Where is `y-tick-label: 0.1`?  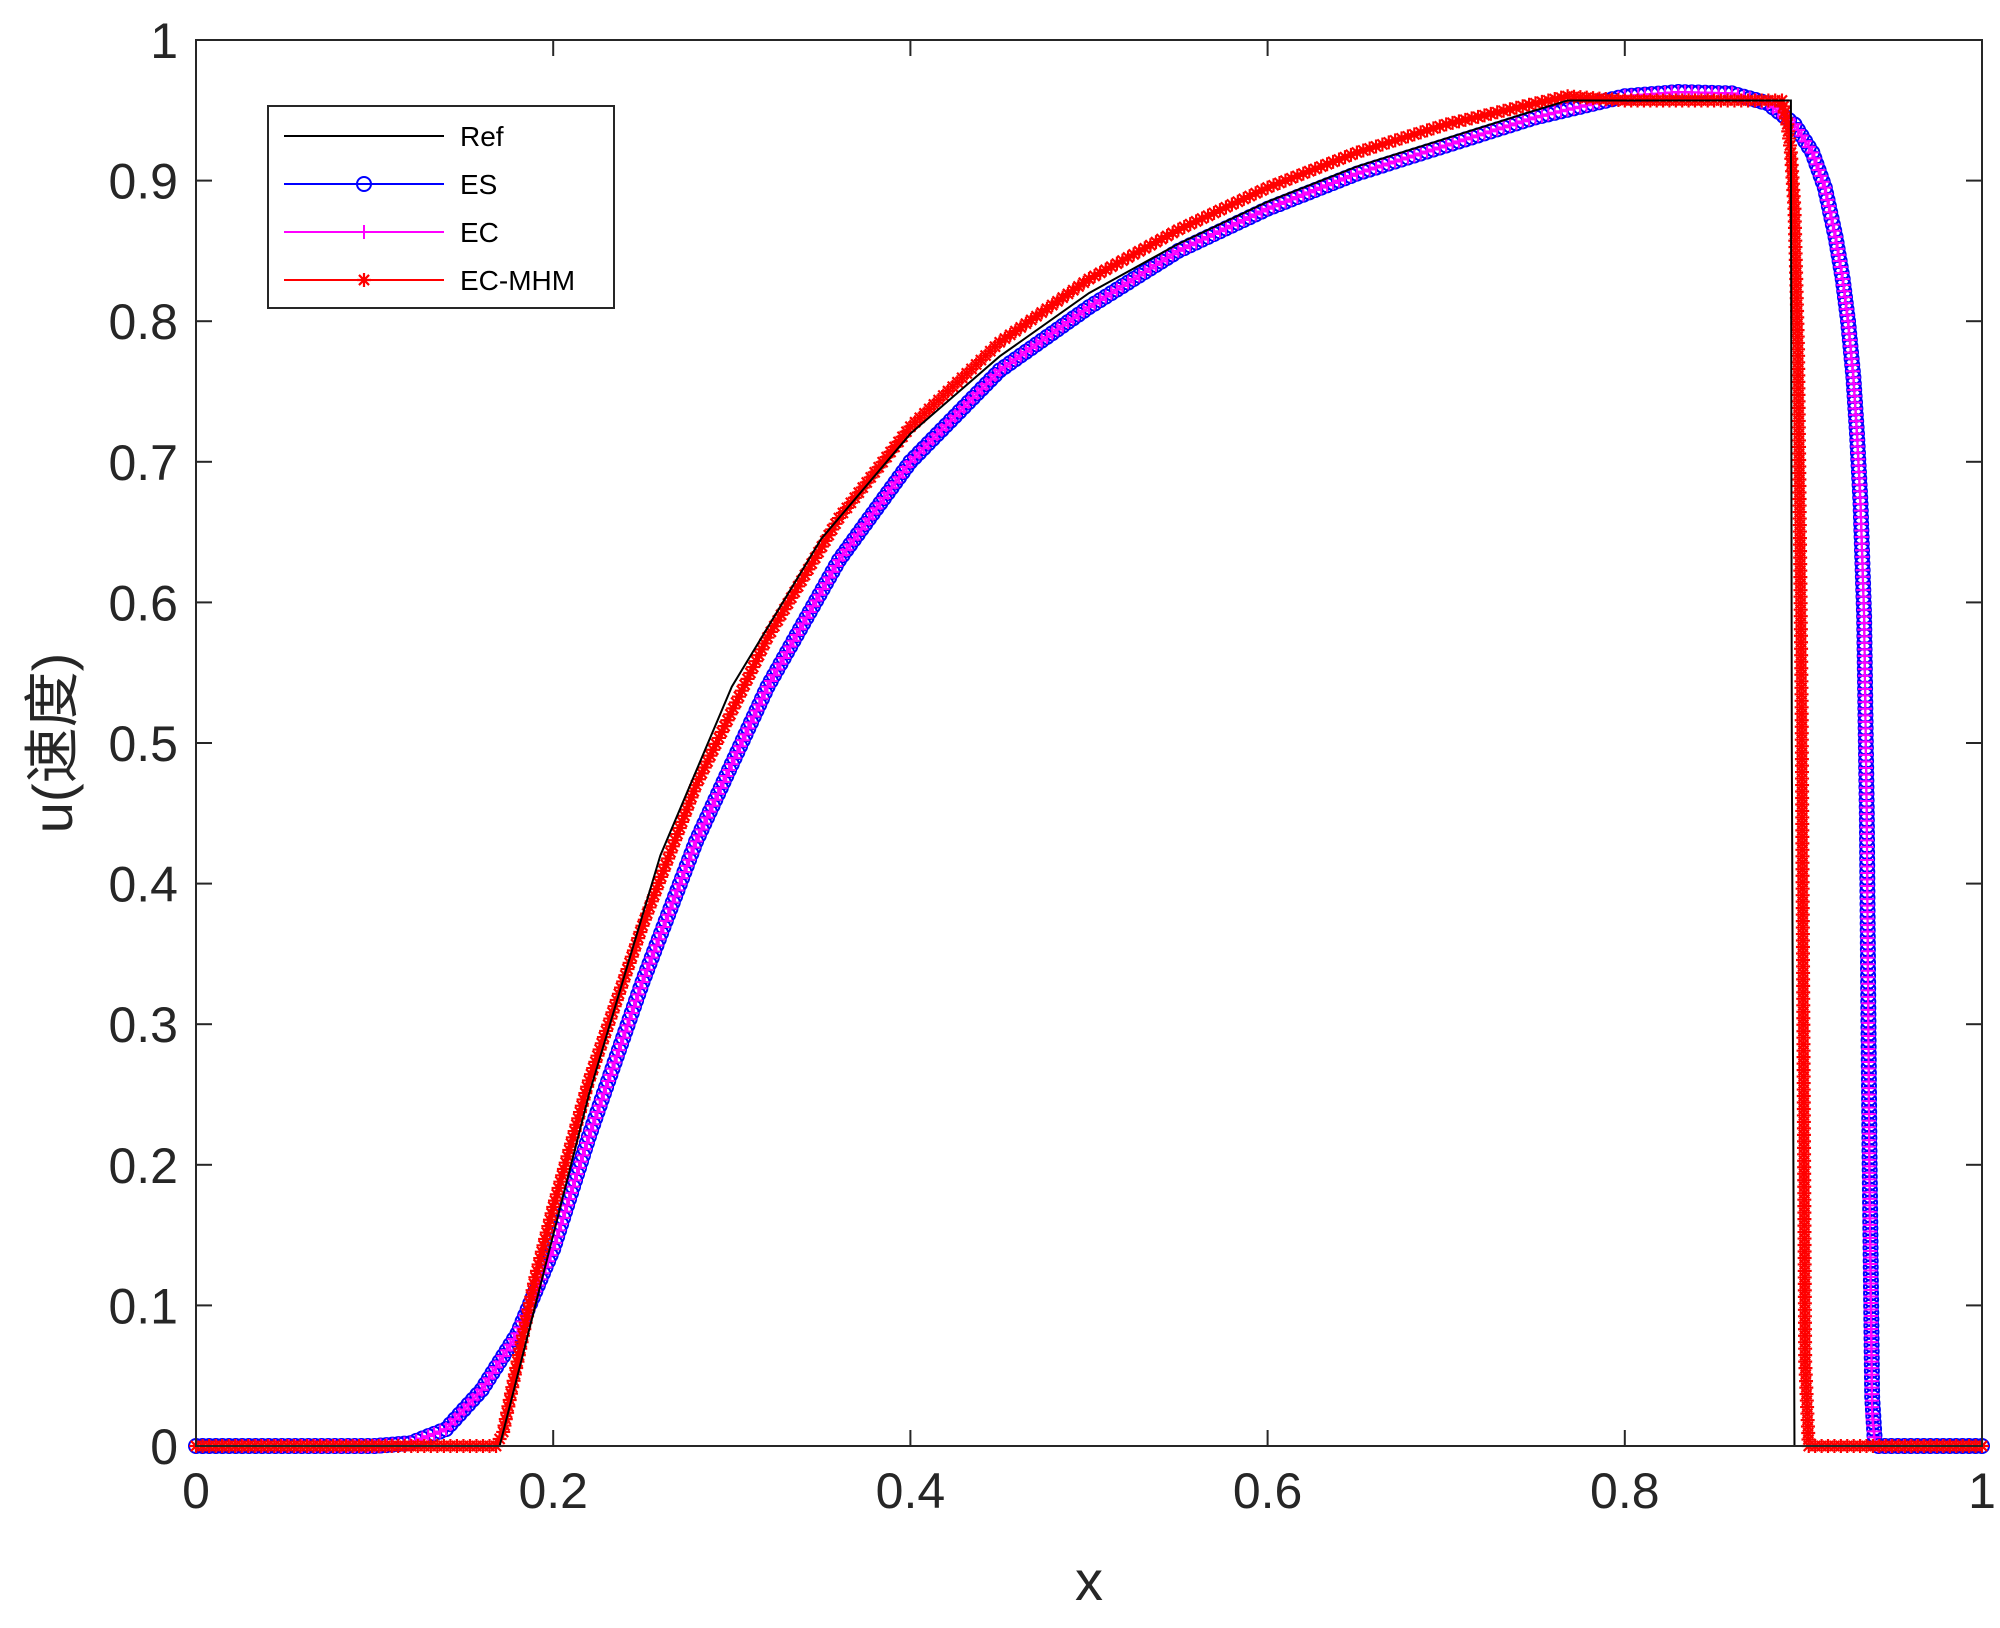
y-tick-label: 0.1 is located at coordinates (143, 1306).